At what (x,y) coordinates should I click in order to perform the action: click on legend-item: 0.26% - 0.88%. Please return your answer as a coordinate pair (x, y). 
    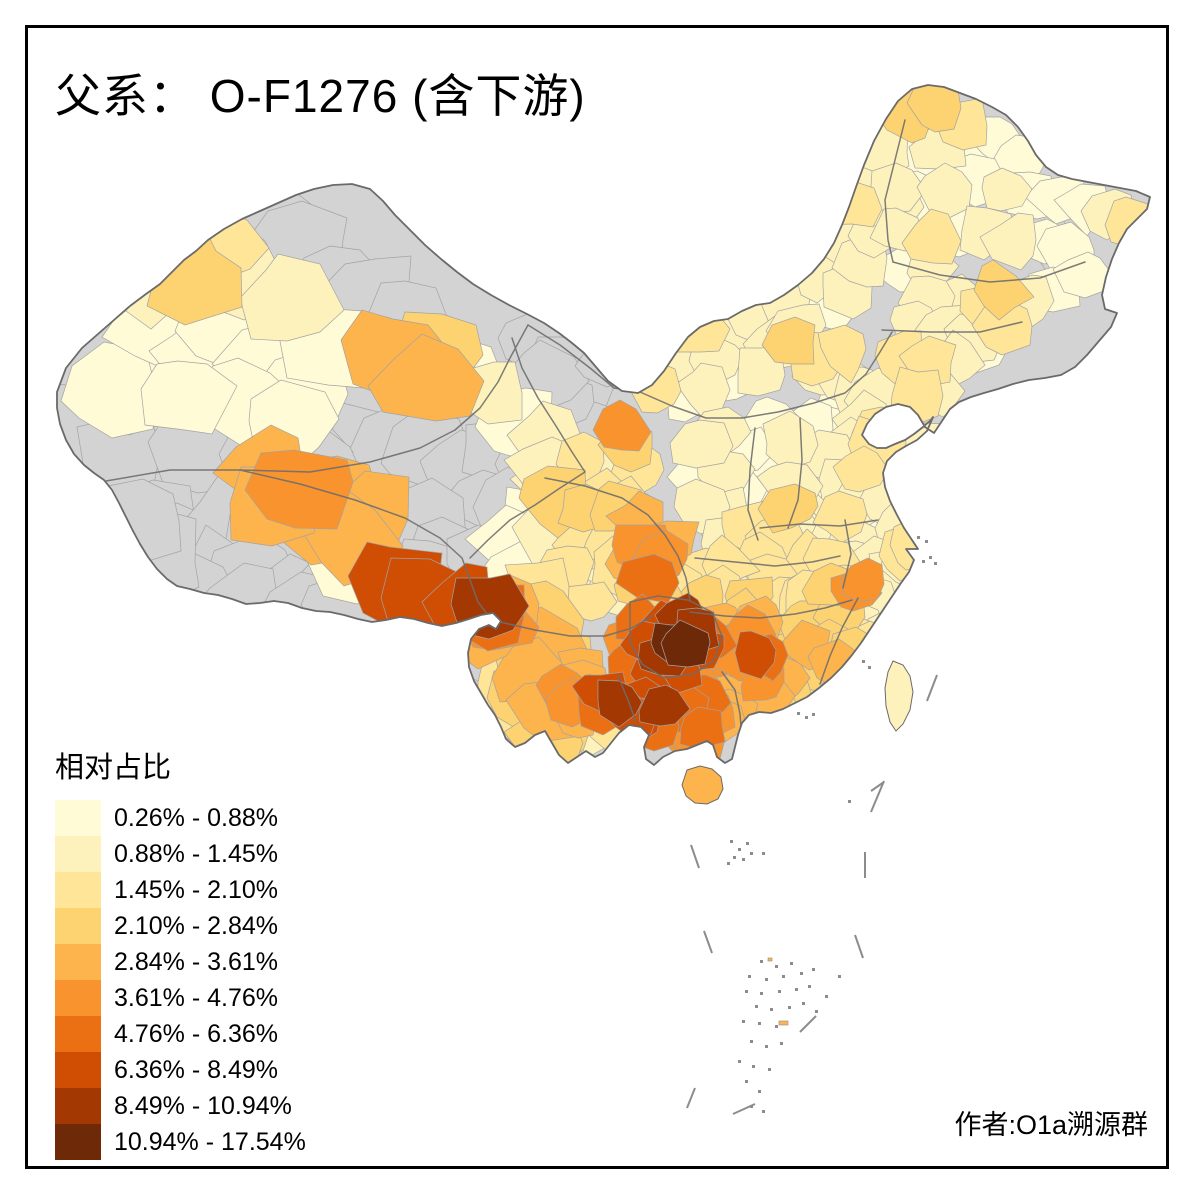
    Looking at the image, I should click on (180, 818).